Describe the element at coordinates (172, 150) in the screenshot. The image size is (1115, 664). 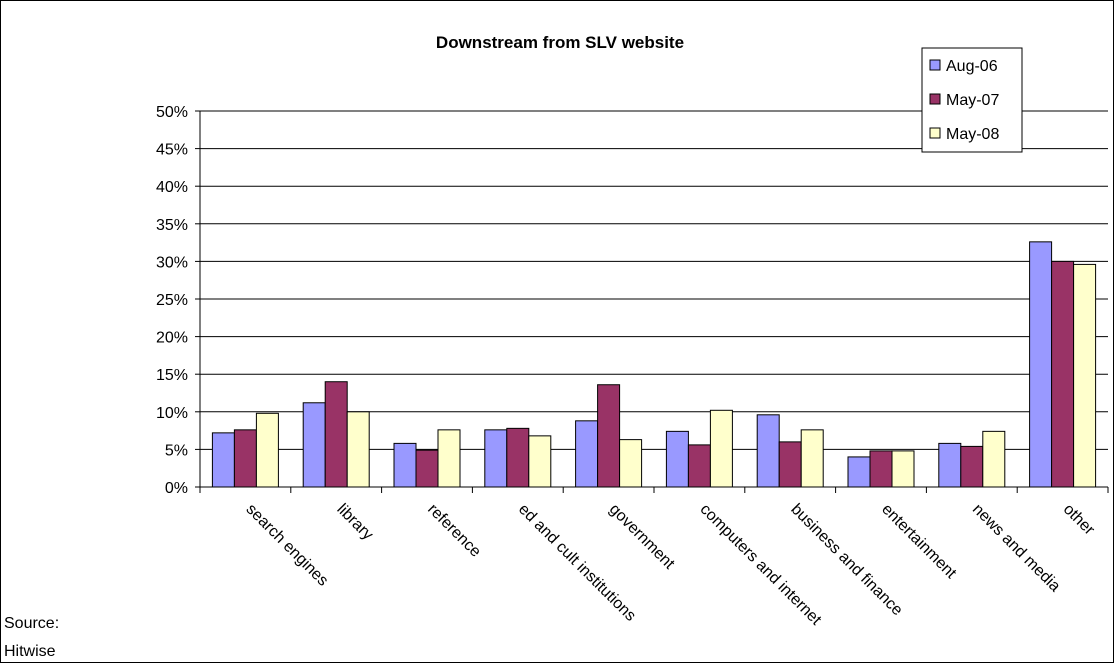
I see `y-tick-label: 45%` at that location.